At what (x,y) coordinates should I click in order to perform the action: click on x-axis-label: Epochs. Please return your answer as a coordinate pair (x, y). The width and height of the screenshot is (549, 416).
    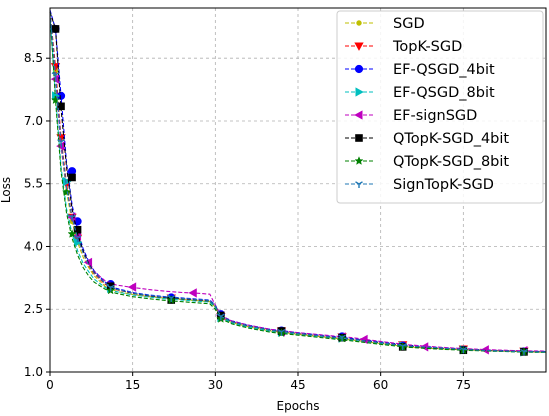
    Looking at the image, I should click on (298, 406).